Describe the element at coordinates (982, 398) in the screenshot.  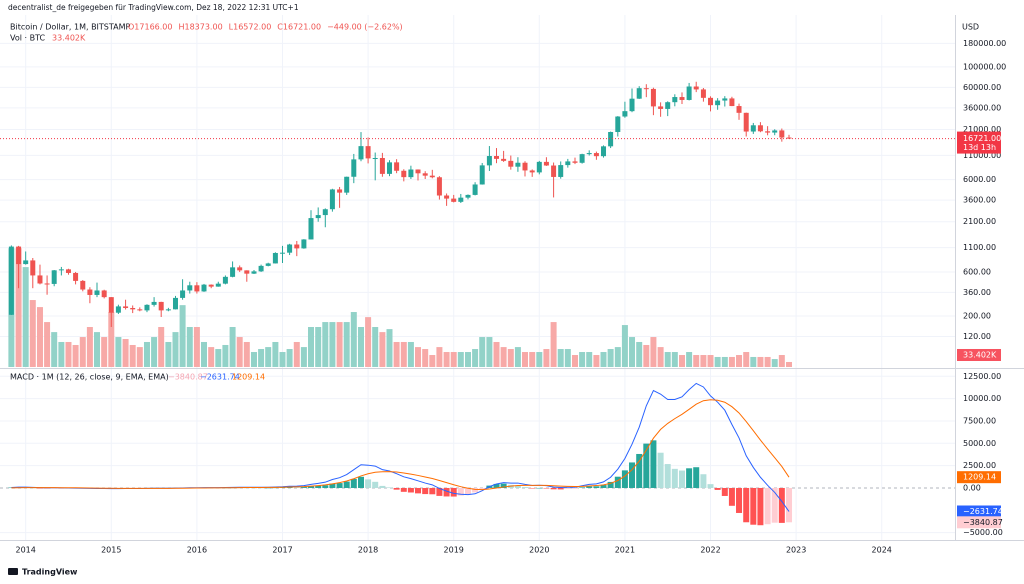
I see `macd-tick-label: 10000.00` at that location.